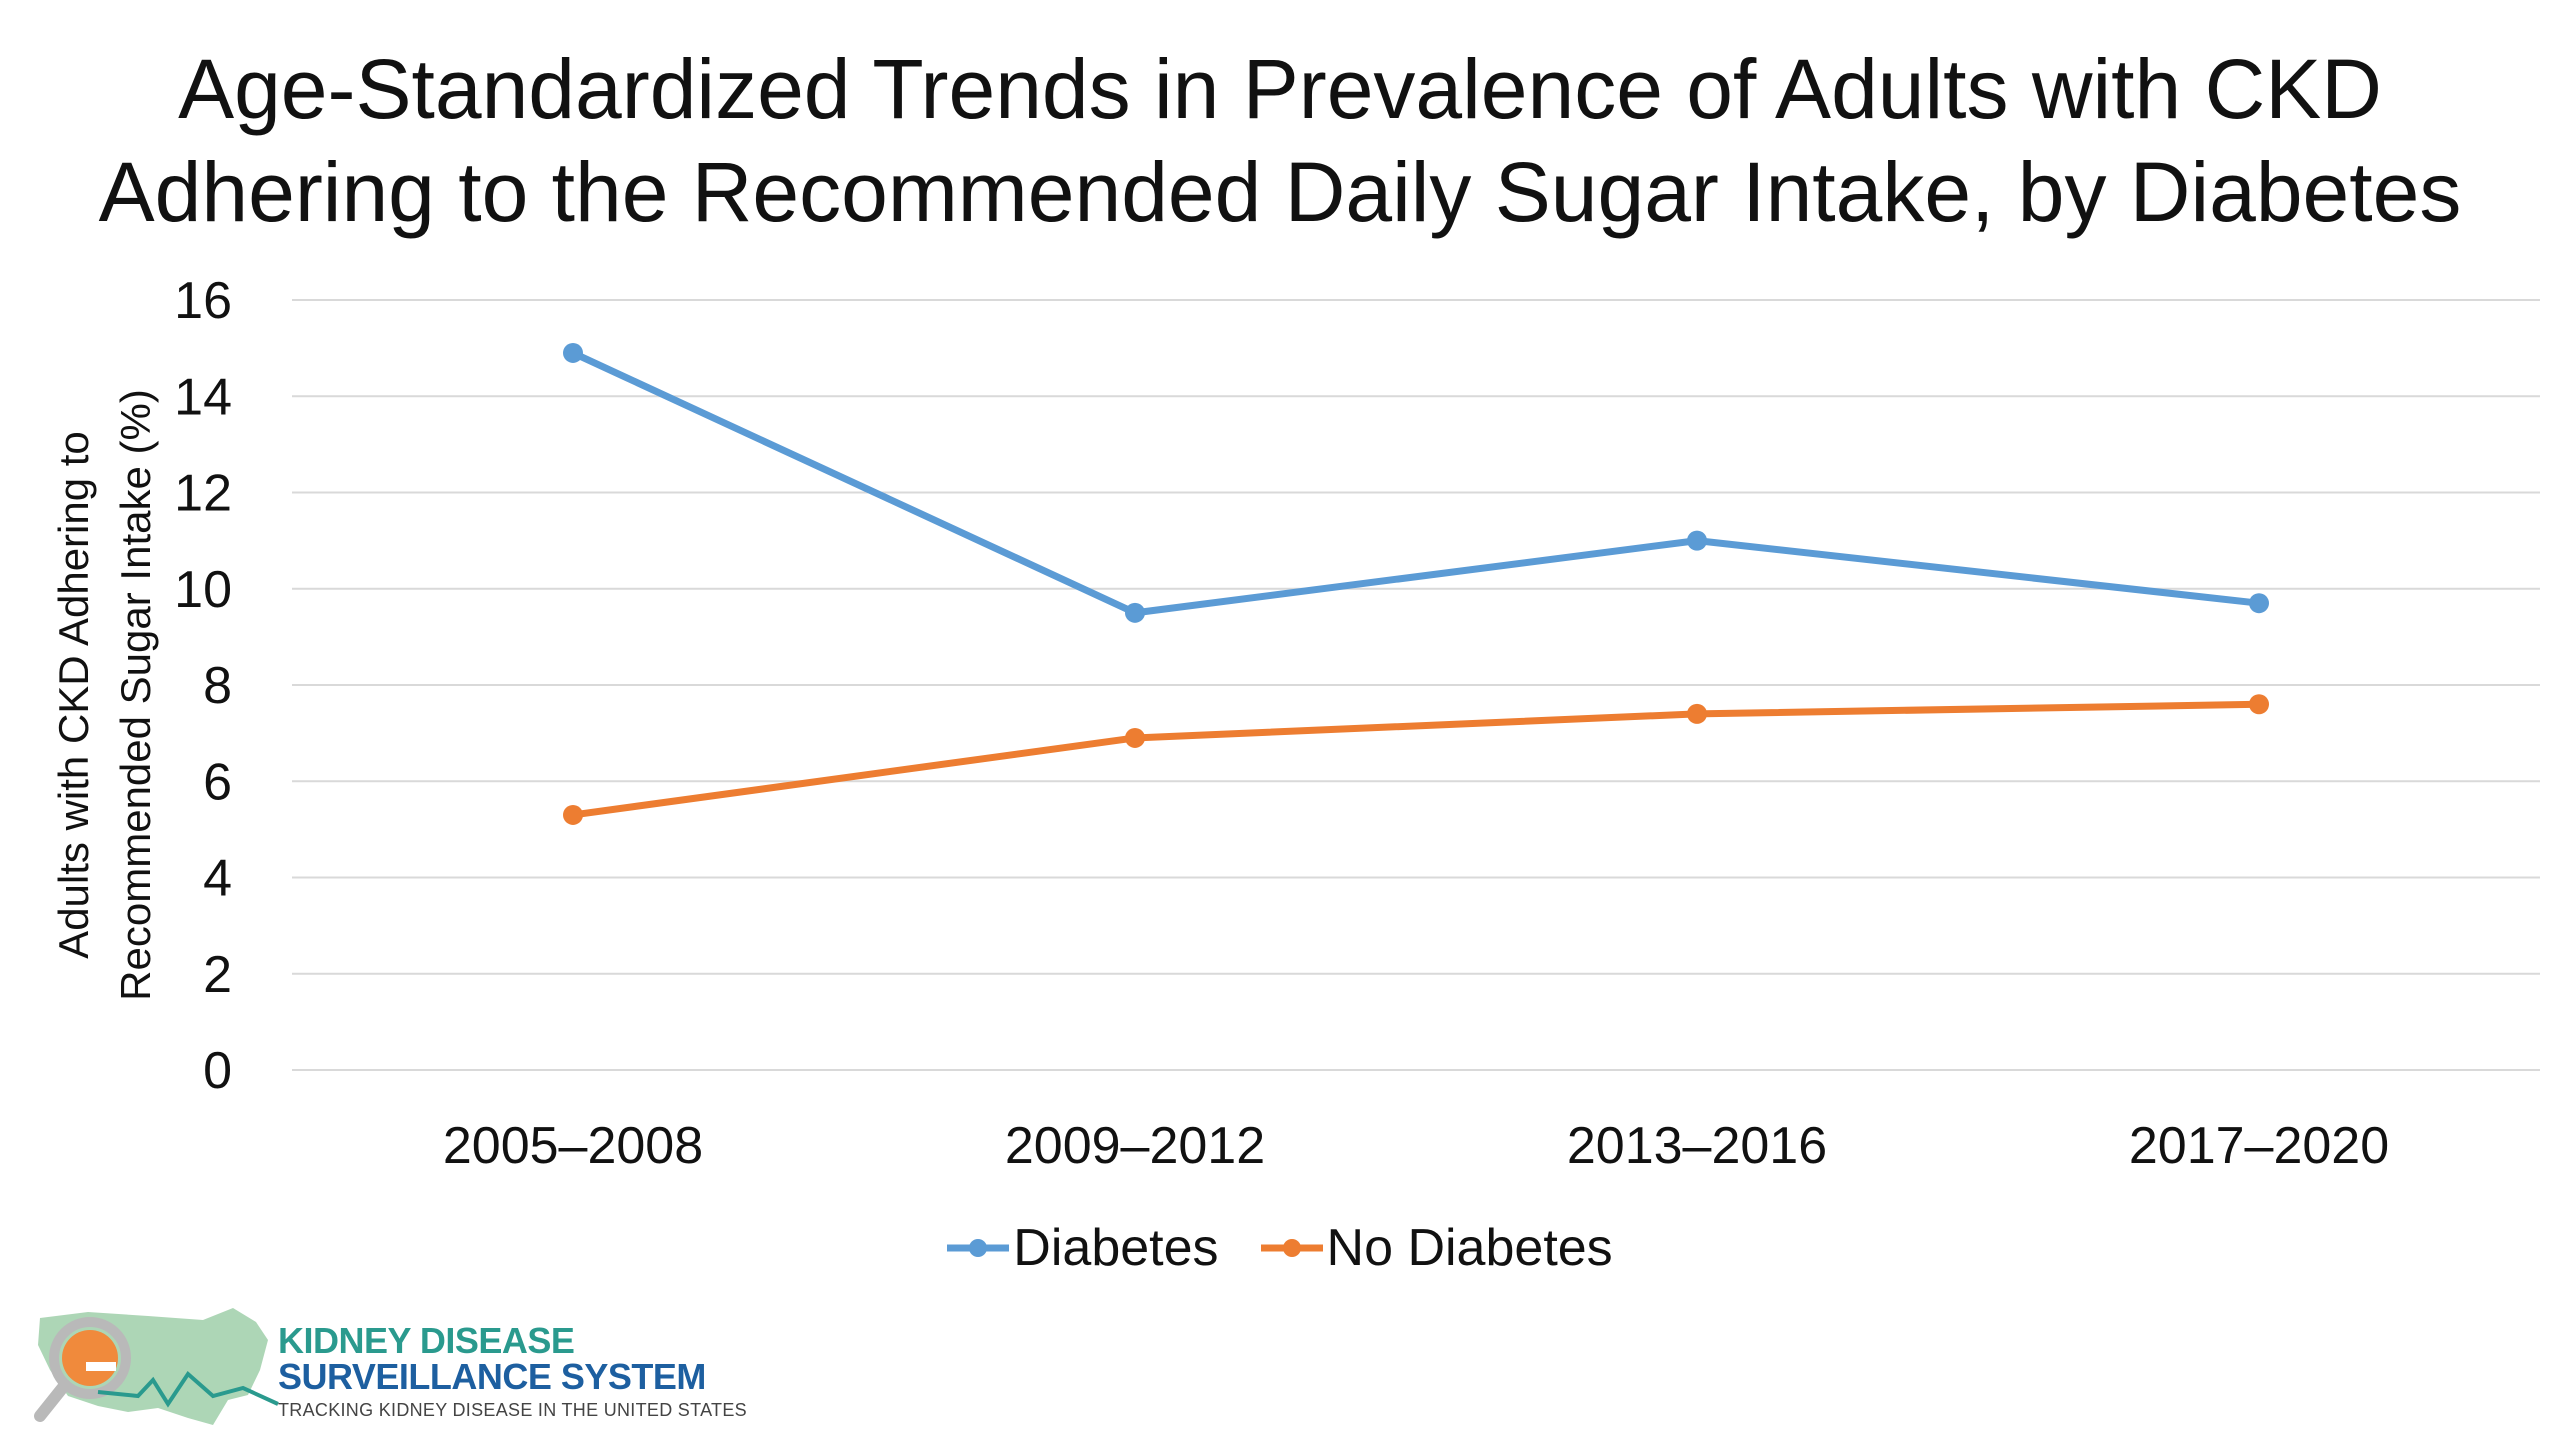 The width and height of the screenshot is (2560, 1440). I want to click on y-tick-label-4: 4, so click(217, 879).